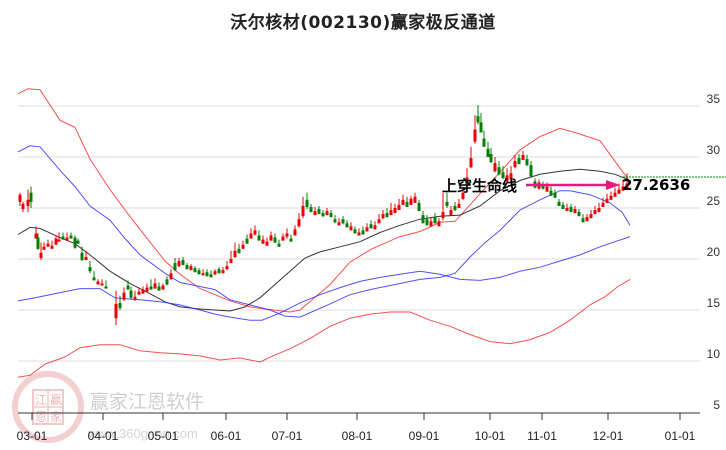 This screenshot has height=450, width=726. What do you see at coordinates (142, 433) in the screenshot?
I see `watermark-url: www.360gann.com` at bounding box center [142, 433].